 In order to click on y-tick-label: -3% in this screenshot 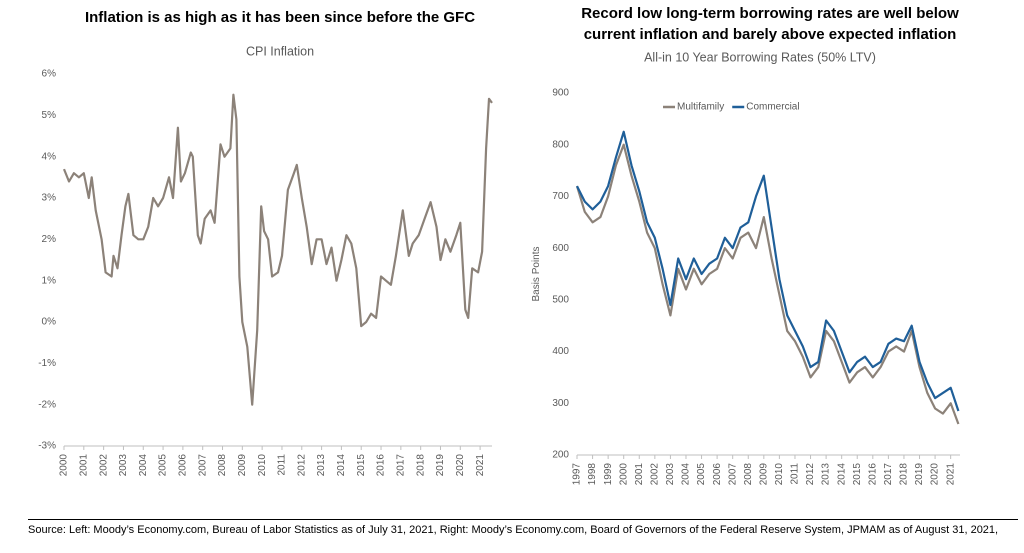, I will do `click(47, 446)`.